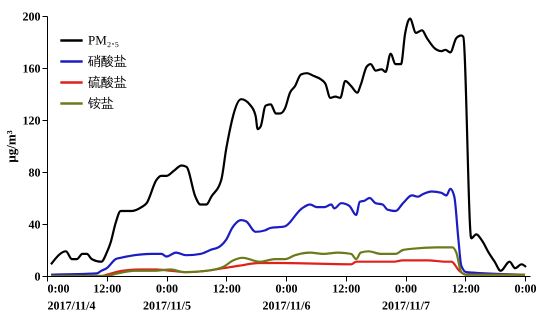 This screenshot has height=320, width=556. Describe the element at coordinates (31, 17) in the screenshot. I see `y-tick-label: 200` at that location.